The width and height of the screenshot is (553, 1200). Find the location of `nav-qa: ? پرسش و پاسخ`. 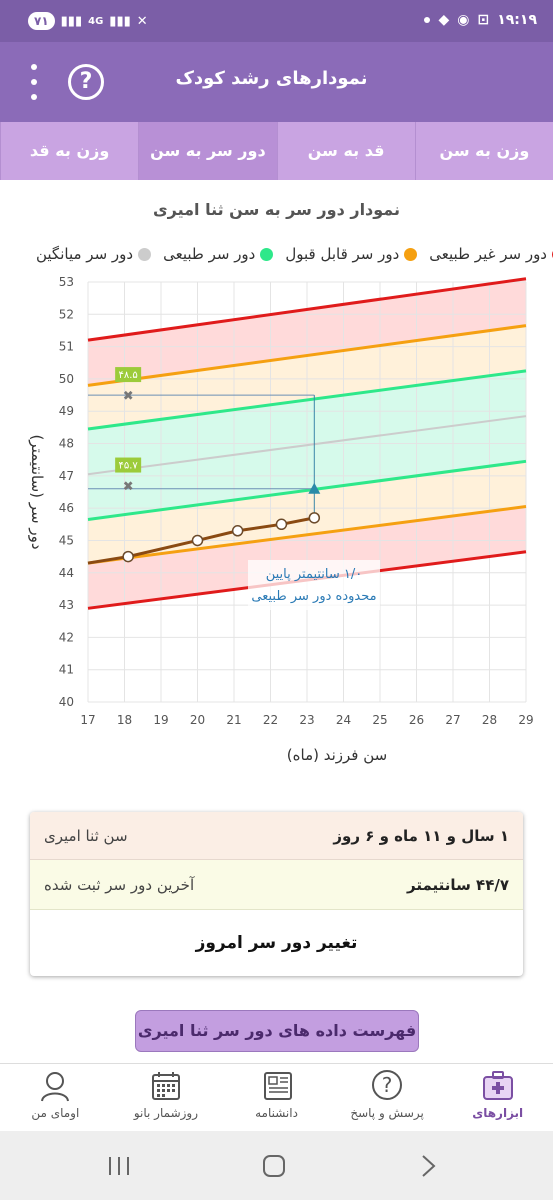

nav-qa: ? پرسش و پاسخ is located at coordinates (387, 1097).